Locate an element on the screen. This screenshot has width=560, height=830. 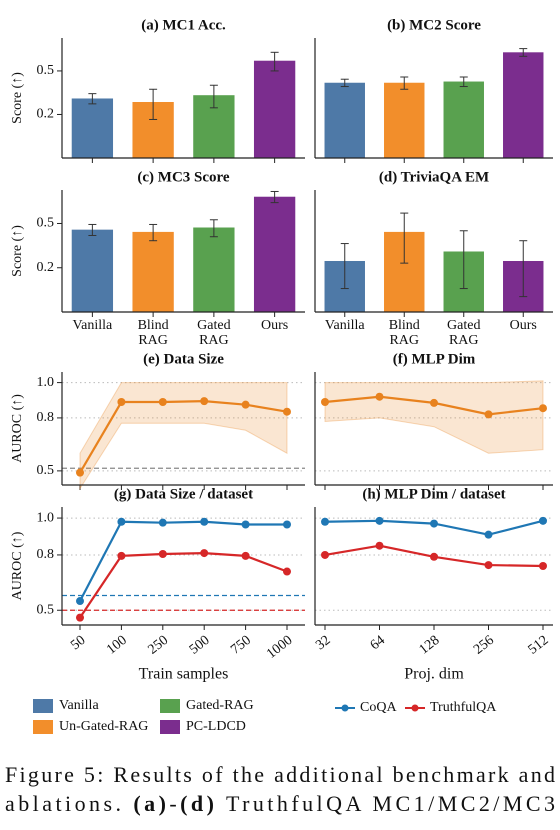
x-tick-label-line: Blind is located at coordinates (153, 325).